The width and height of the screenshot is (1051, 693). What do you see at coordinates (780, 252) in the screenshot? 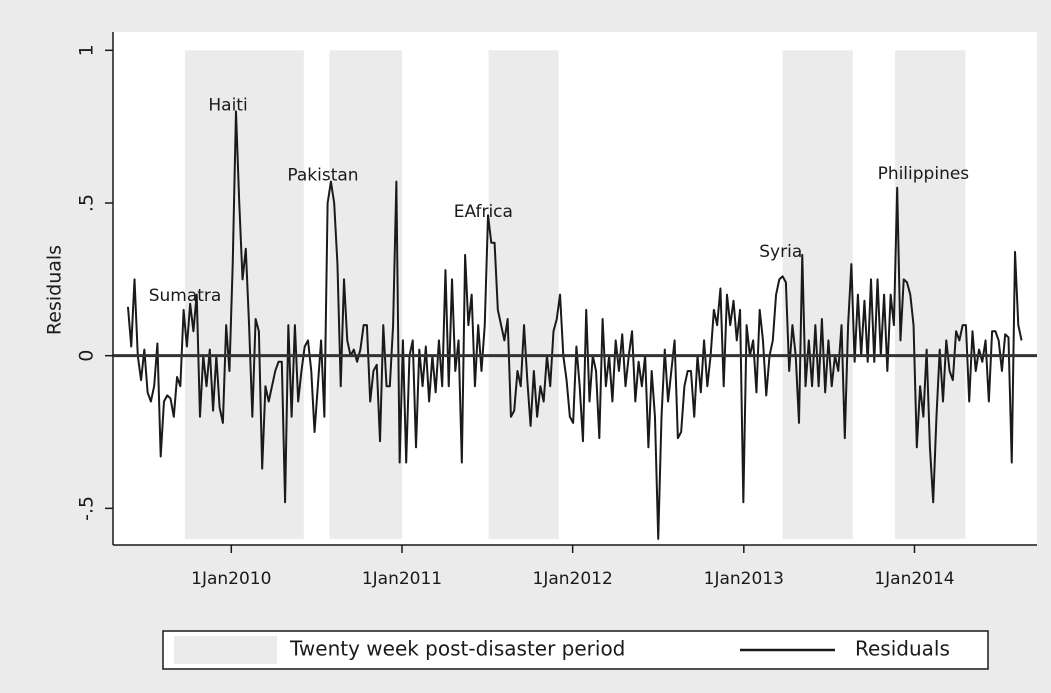
I see `annotation: Syria` at bounding box center [780, 252].